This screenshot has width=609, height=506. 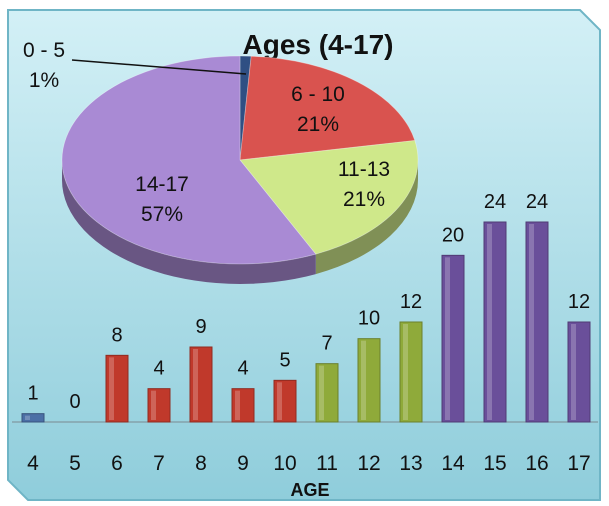 What do you see at coordinates (284, 360) in the screenshot?
I see `bar-value-label-10: 5` at bounding box center [284, 360].